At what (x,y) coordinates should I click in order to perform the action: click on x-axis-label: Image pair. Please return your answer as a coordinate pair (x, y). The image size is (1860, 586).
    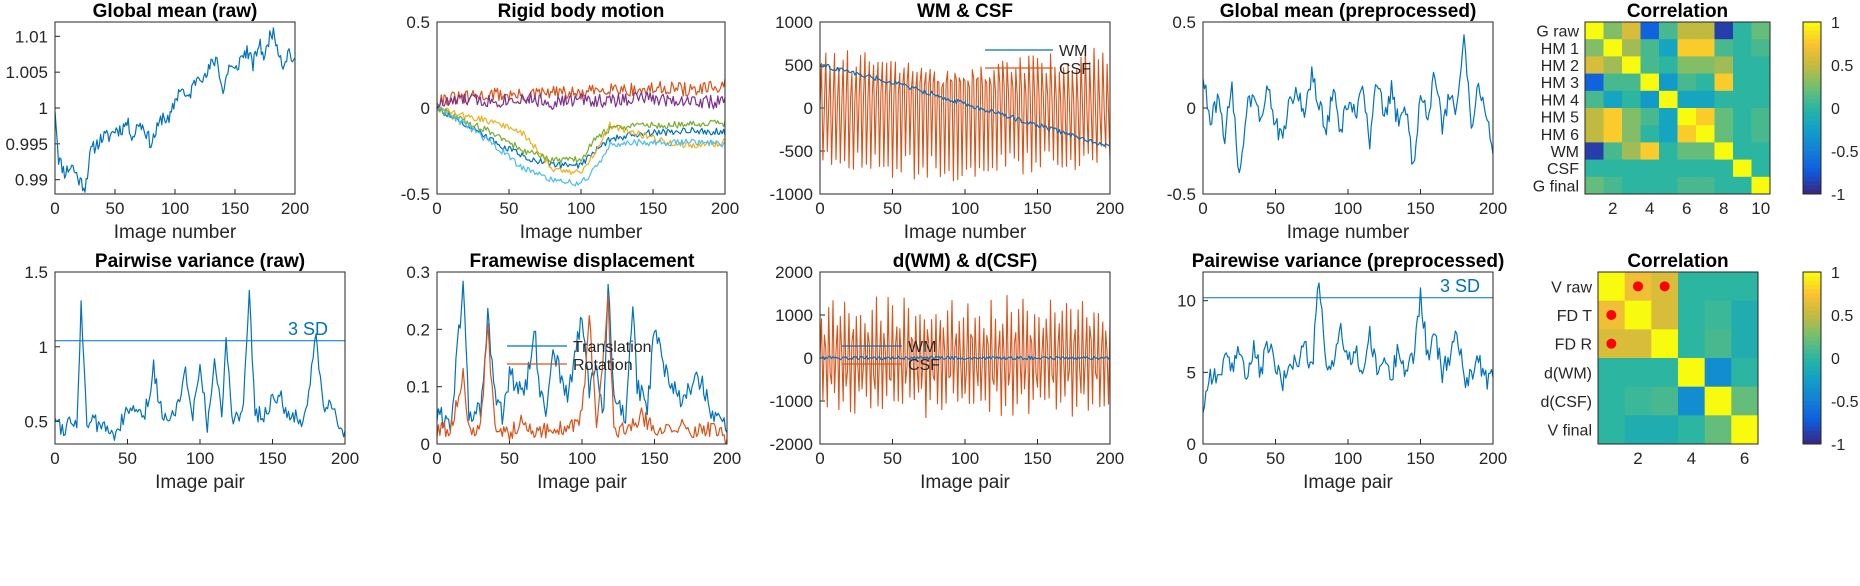
    Looking at the image, I should click on (582, 482).